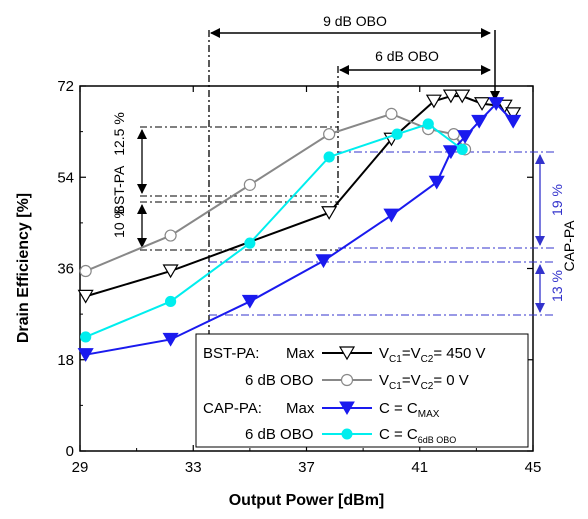 The image size is (588, 519). What do you see at coordinates (424, 382) in the screenshot?
I see `legend-cond-bst-obo: VC1=VC2= 0 V` at bounding box center [424, 382].